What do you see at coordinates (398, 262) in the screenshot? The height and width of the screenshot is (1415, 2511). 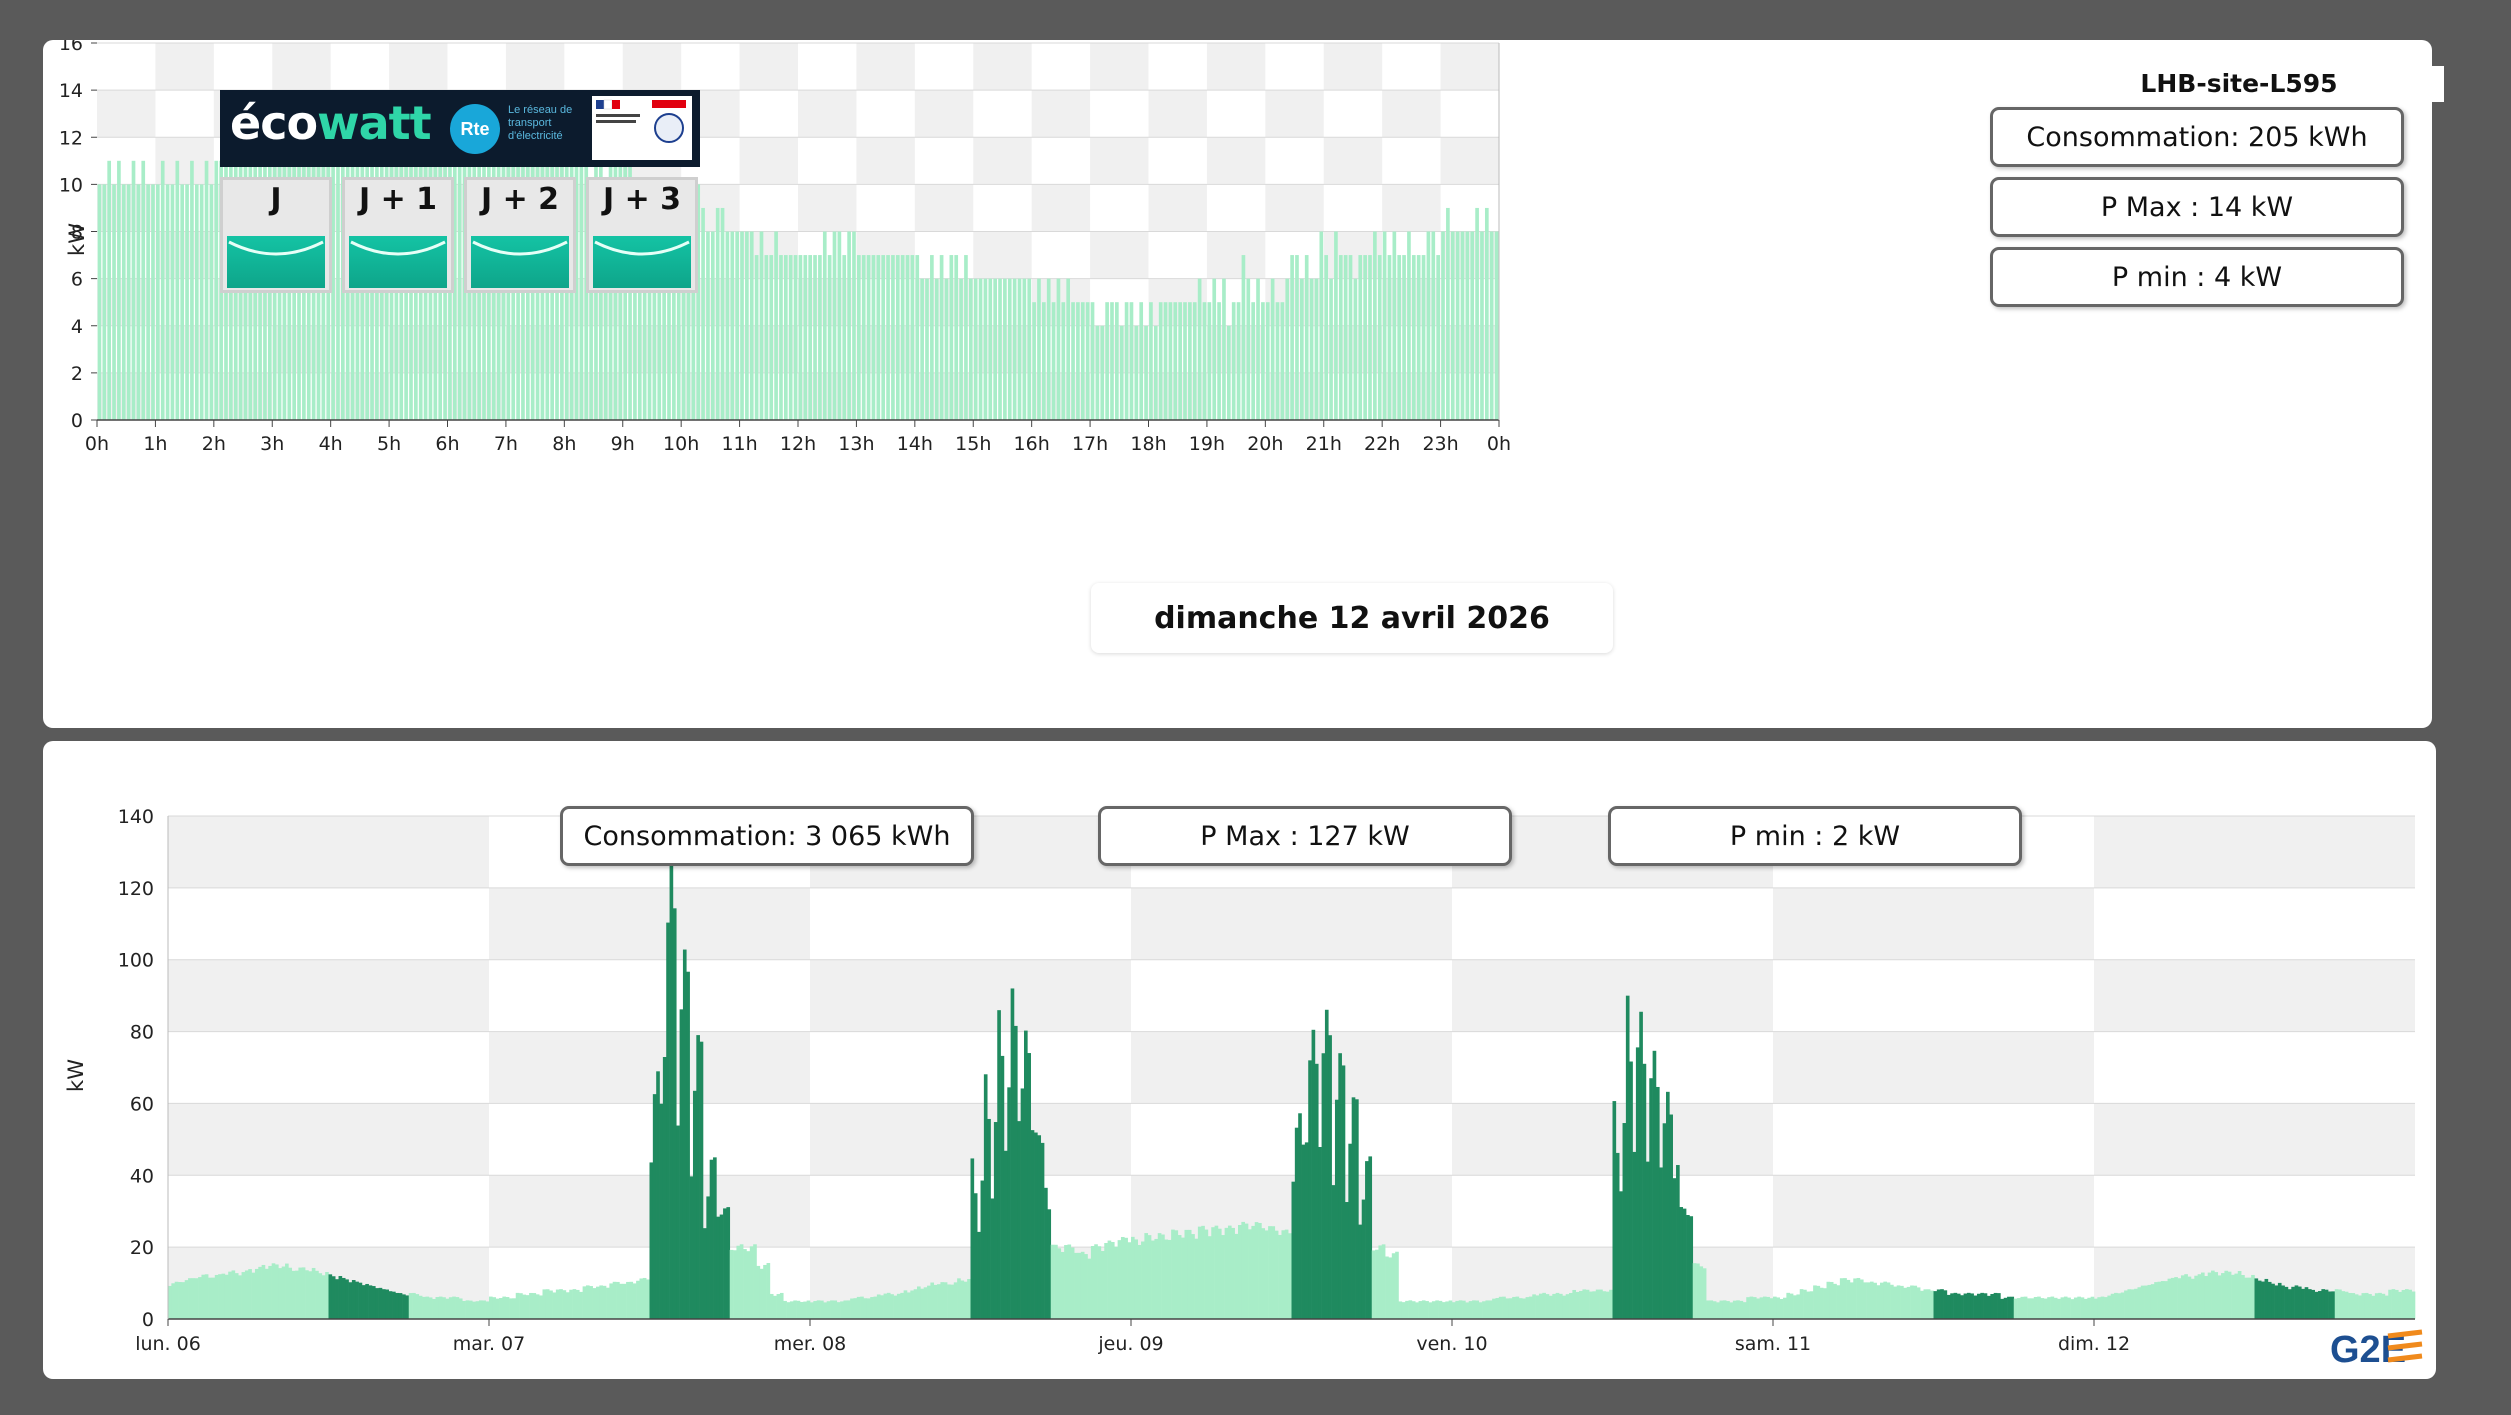 I see `ecowatt-signal-icon` at bounding box center [398, 262].